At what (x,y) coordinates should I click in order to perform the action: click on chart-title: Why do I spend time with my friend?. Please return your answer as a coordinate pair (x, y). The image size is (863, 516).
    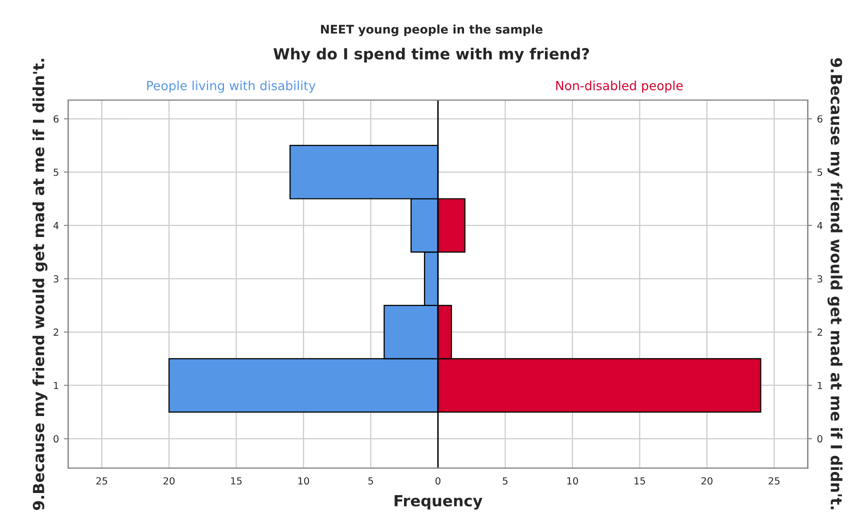
    Looking at the image, I should click on (431, 55).